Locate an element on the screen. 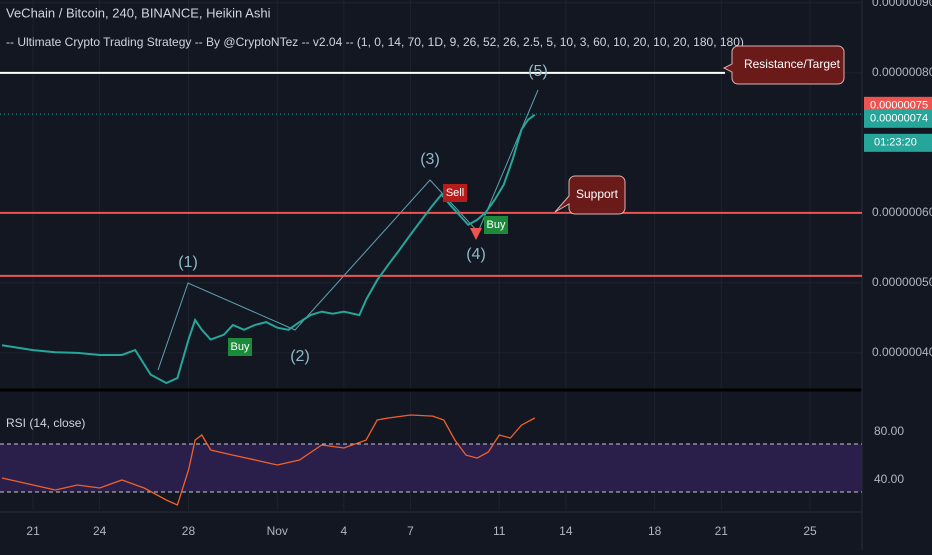 The height and width of the screenshot is (555, 932). x-tick-label: Nov is located at coordinates (277, 531).